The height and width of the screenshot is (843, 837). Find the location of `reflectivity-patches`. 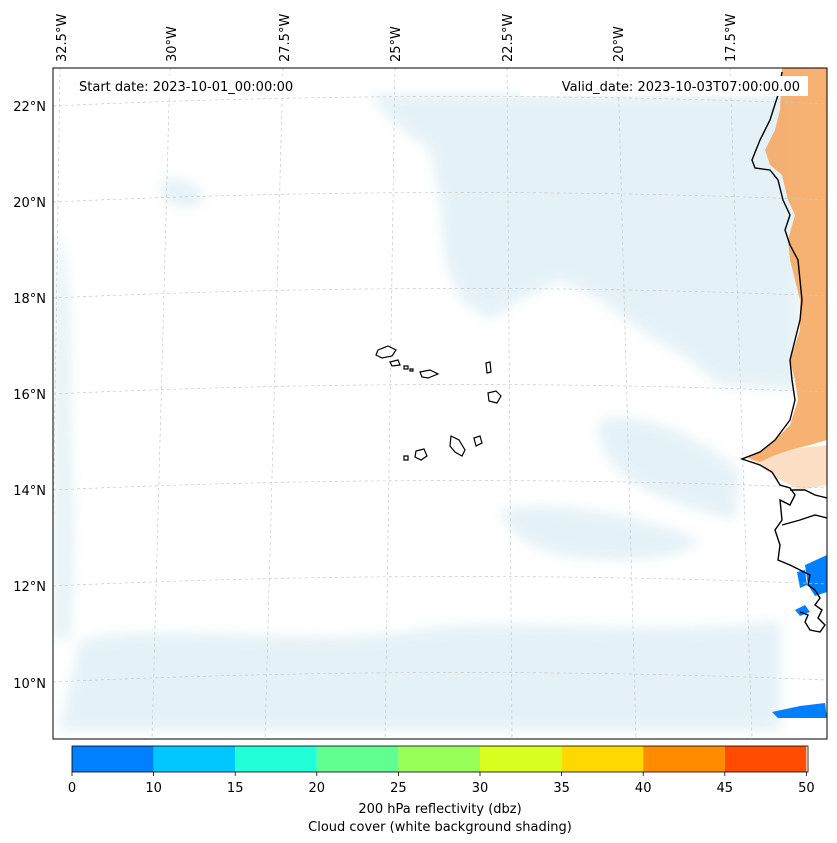

reflectivity-patches is located at coordinates (799, 636).